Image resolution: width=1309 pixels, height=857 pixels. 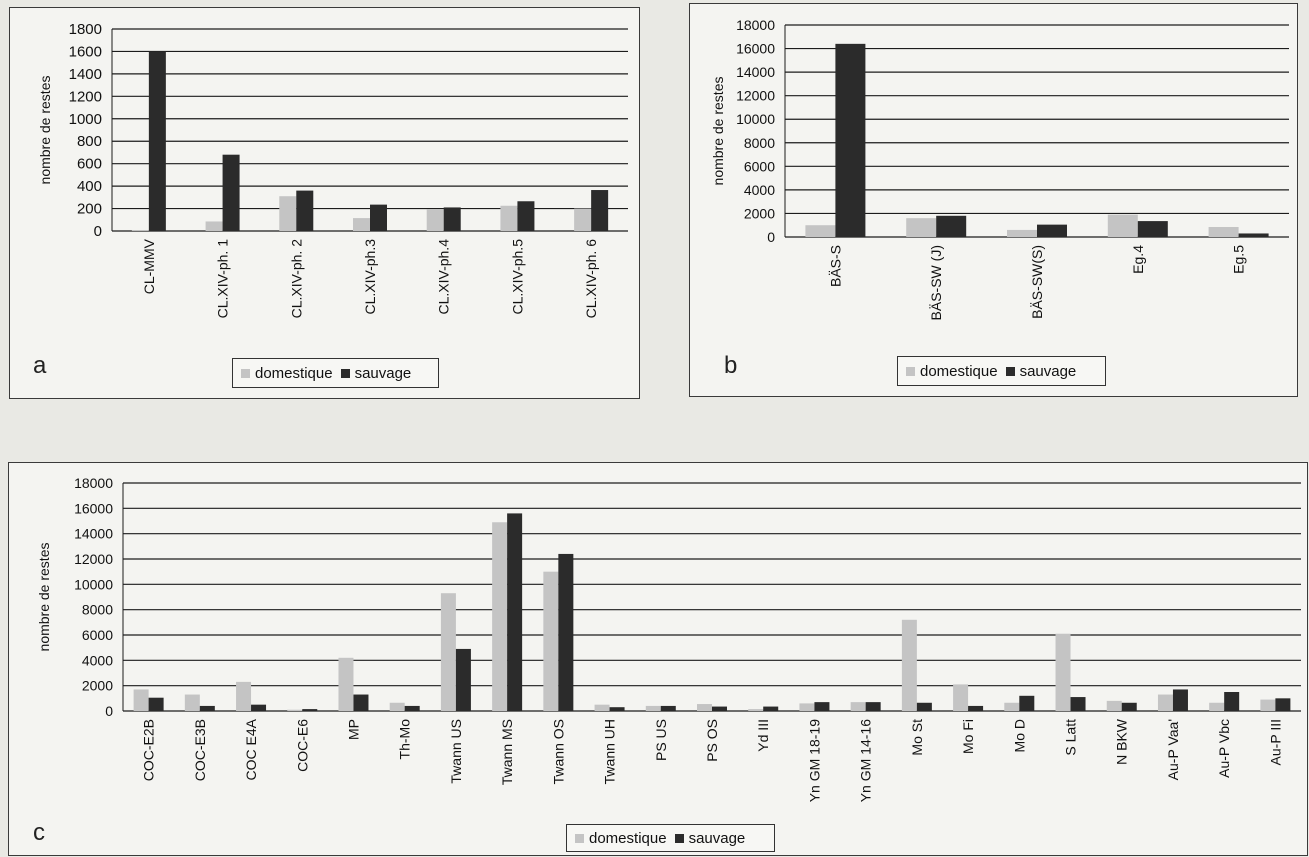 I want to click on x-category-label: COC-E3B, so click(x=200, y=750).